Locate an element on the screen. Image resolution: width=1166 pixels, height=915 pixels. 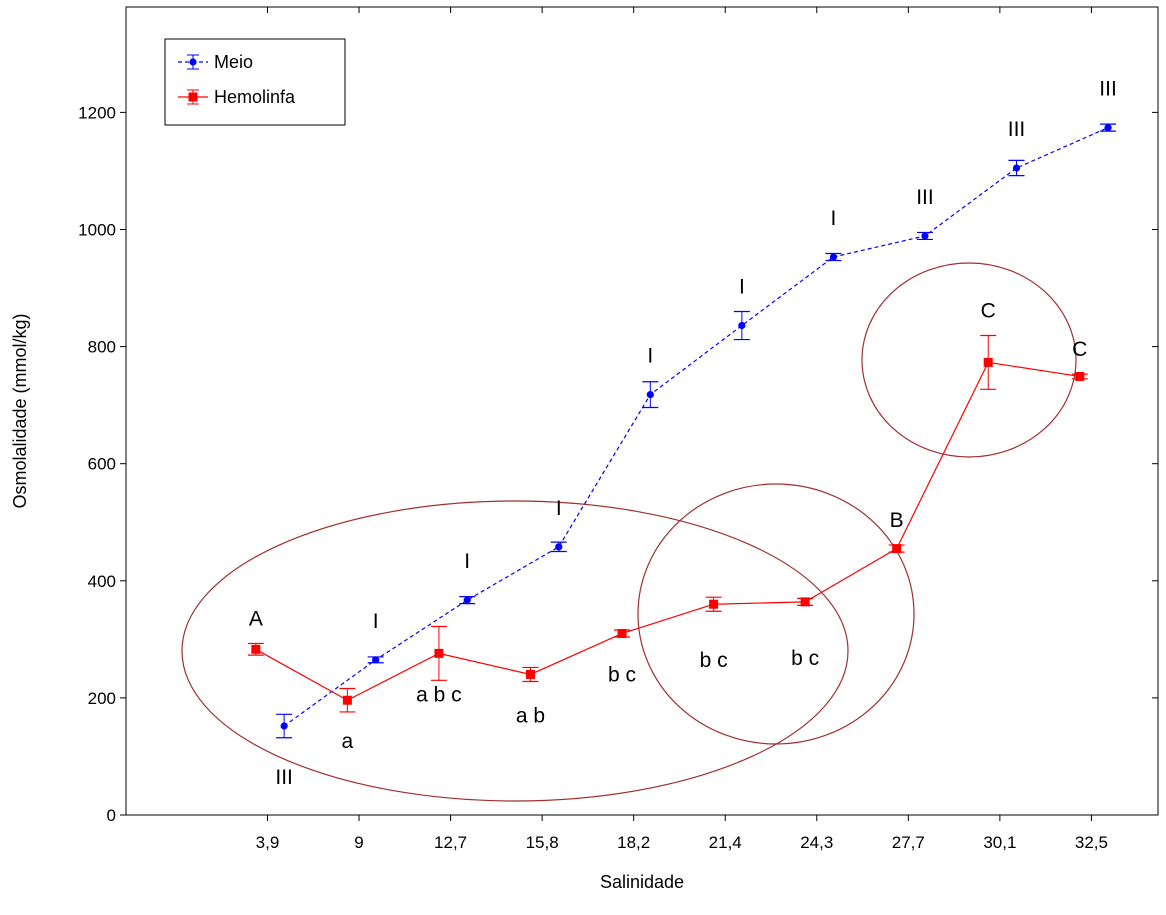
y-axis-title: Osmolalidade (mmol/kg) is located at coordinates (20, 410).